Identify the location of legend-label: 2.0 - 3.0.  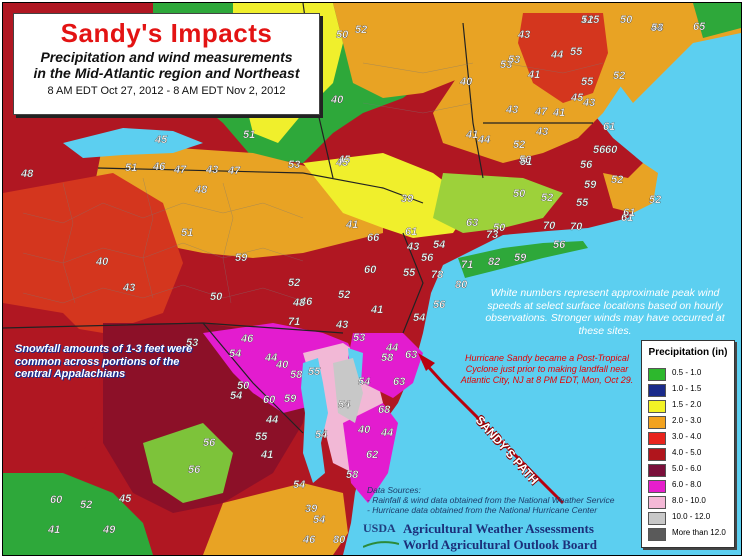
(687, 420).